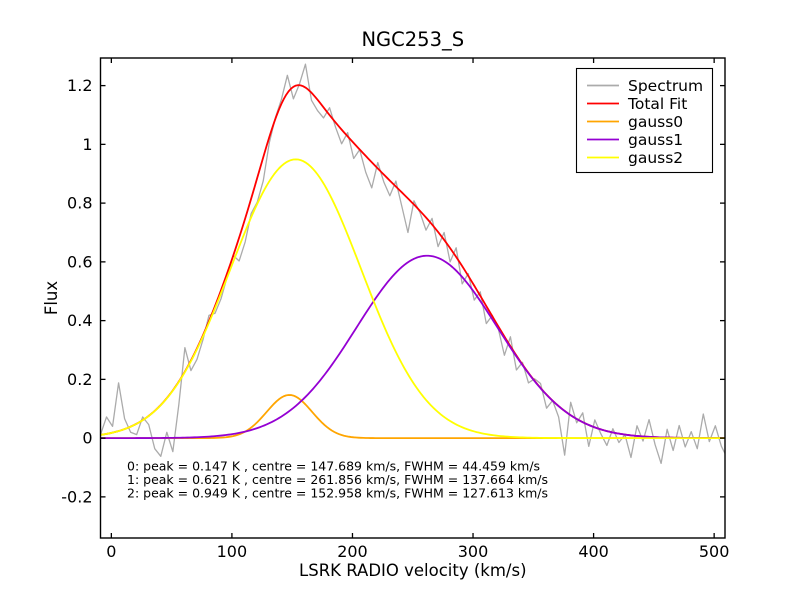 The width and height of the screenshot is (804, 606). I want to click on x-tick-label-500: 500, so click(714, 551).